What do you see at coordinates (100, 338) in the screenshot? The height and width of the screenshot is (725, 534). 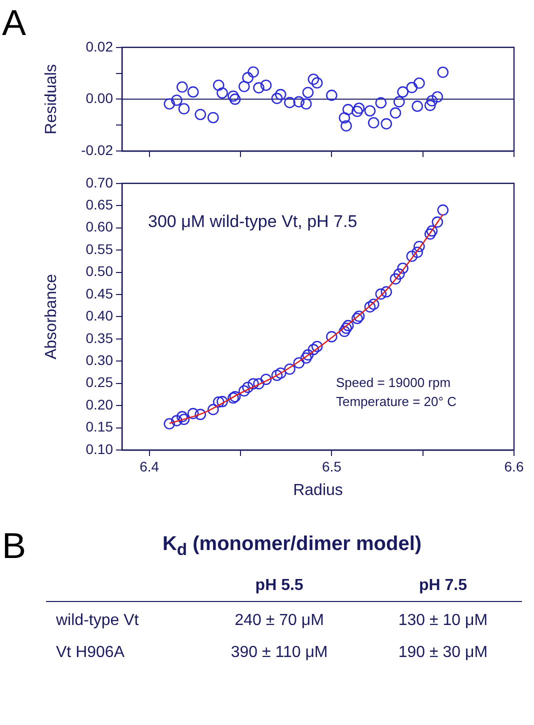 I see `y-tick-label: 0.35` at bounding box center [100, 338].